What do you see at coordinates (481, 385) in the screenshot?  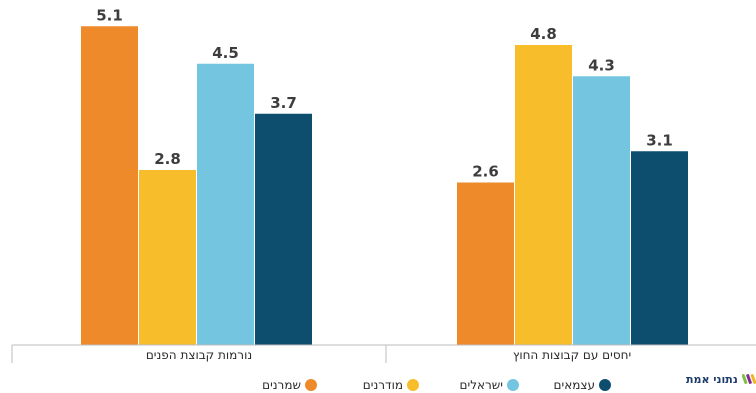 I see `legend-label: ישראלים` at bounding box center [481, 385].